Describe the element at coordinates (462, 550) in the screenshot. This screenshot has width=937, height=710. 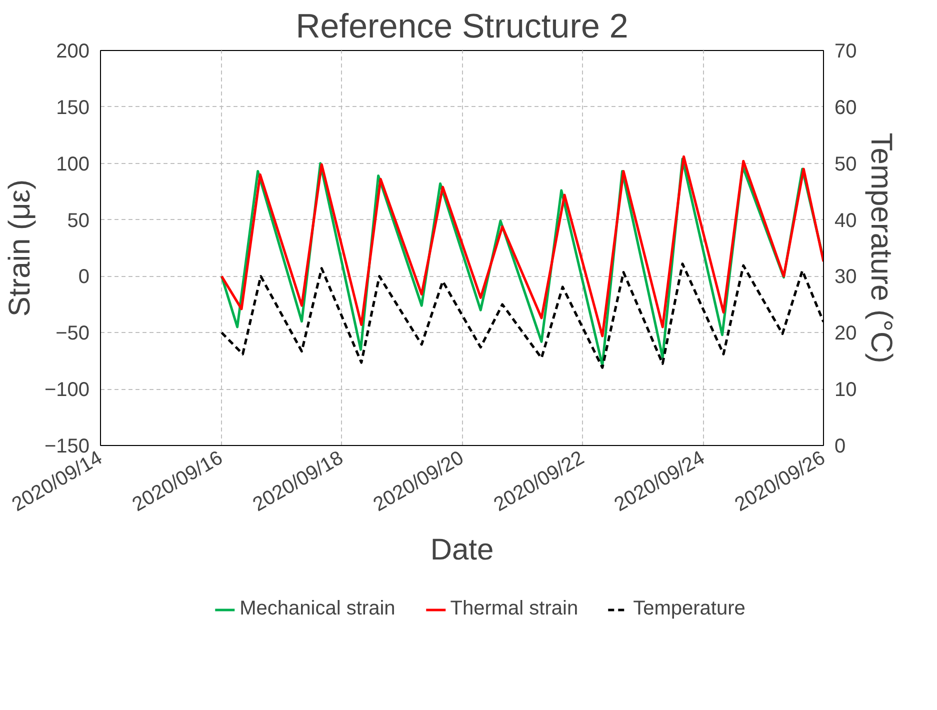
I see `x-axis-title: Date` at that location.